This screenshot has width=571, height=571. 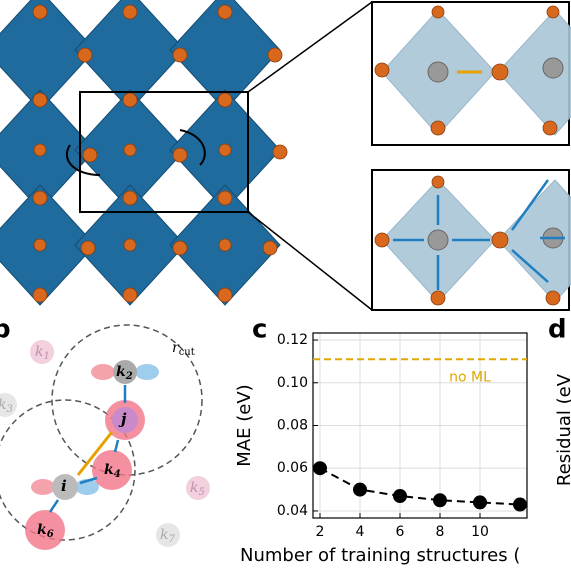 What do you see at coordinates (471, 240) in the screenshot?
I see `inset-bottom` at bounding box center [471, 240].